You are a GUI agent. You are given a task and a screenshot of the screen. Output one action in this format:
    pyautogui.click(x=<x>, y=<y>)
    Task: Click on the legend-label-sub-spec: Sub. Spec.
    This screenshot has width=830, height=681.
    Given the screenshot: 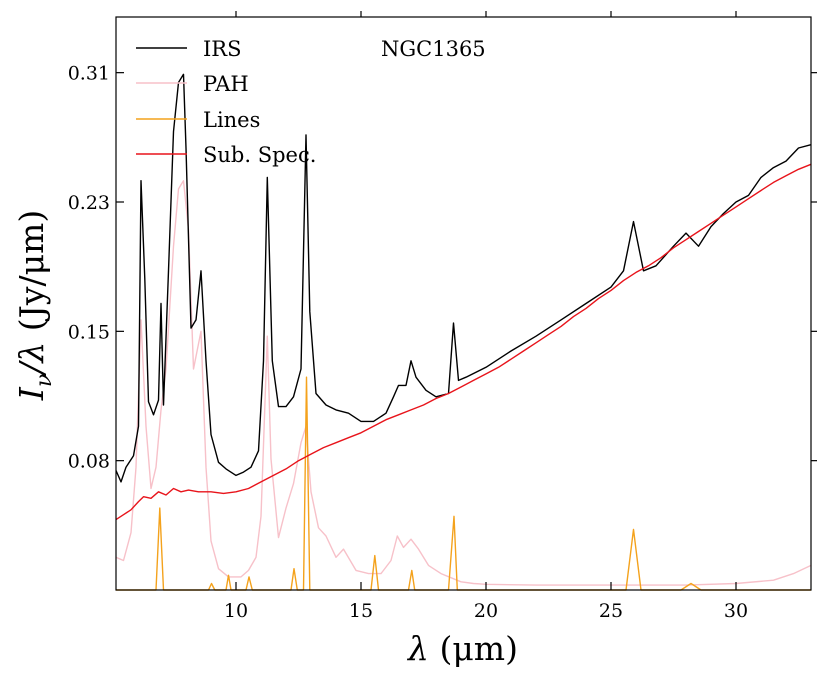 What is the action you would take?
    pyautogui.click(x=259, y=155)
    